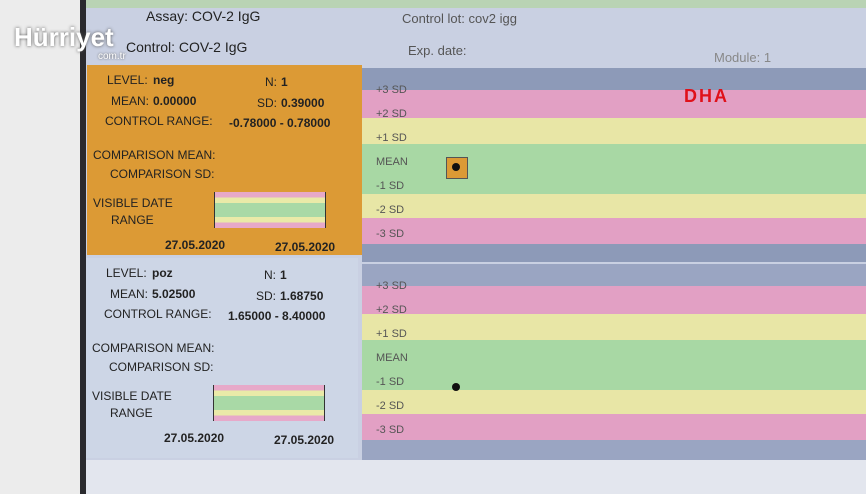  Describe the element at coordinates (40, 247) in the screenshot. I see `monitor-bezel` at that location.